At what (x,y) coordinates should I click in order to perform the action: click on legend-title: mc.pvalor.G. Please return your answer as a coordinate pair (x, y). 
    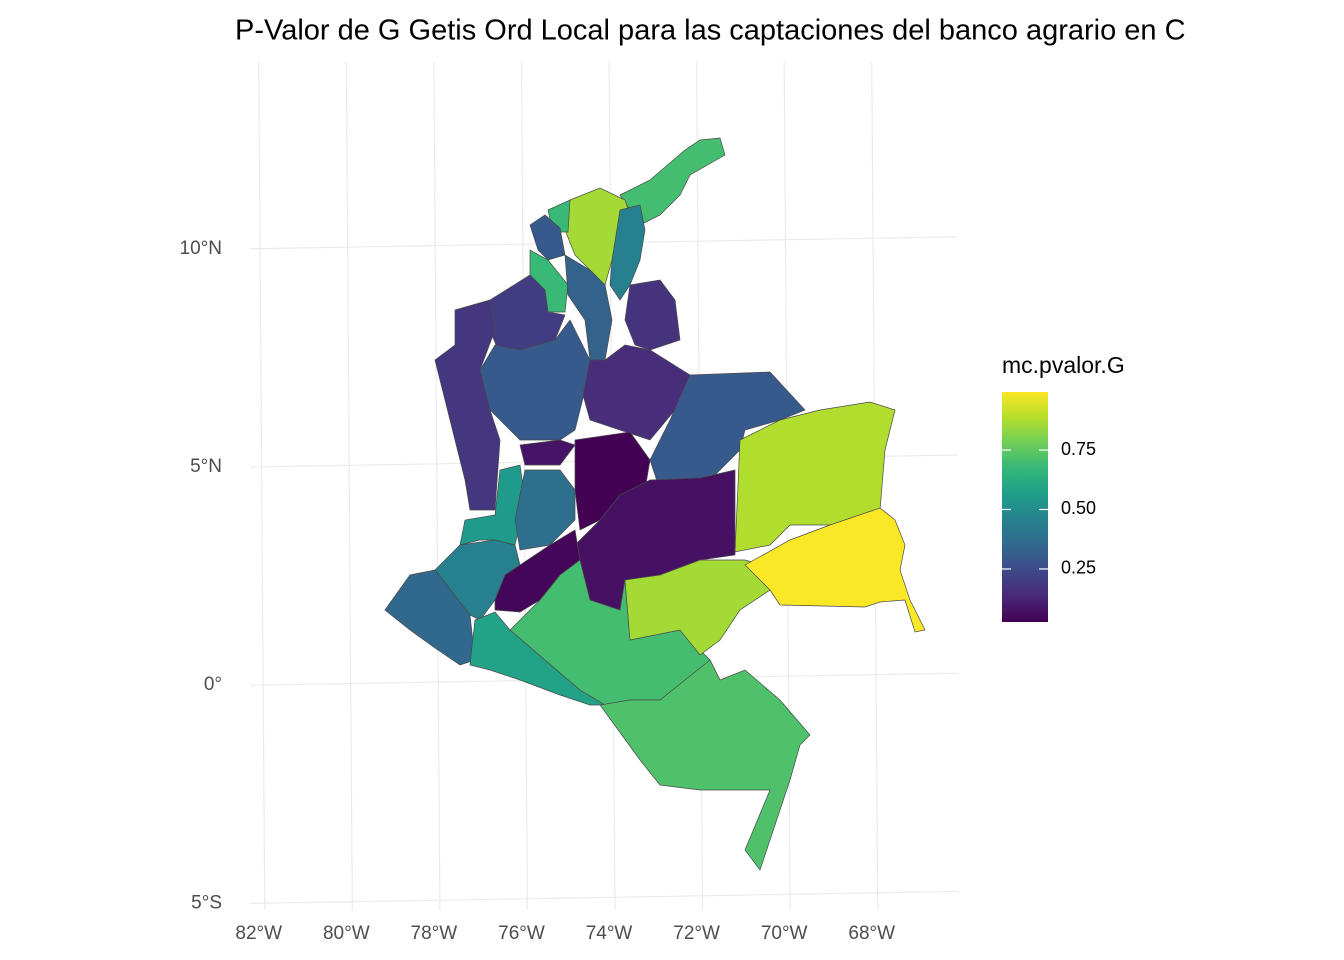
    Looking at the image, I should click on (1063, 365).